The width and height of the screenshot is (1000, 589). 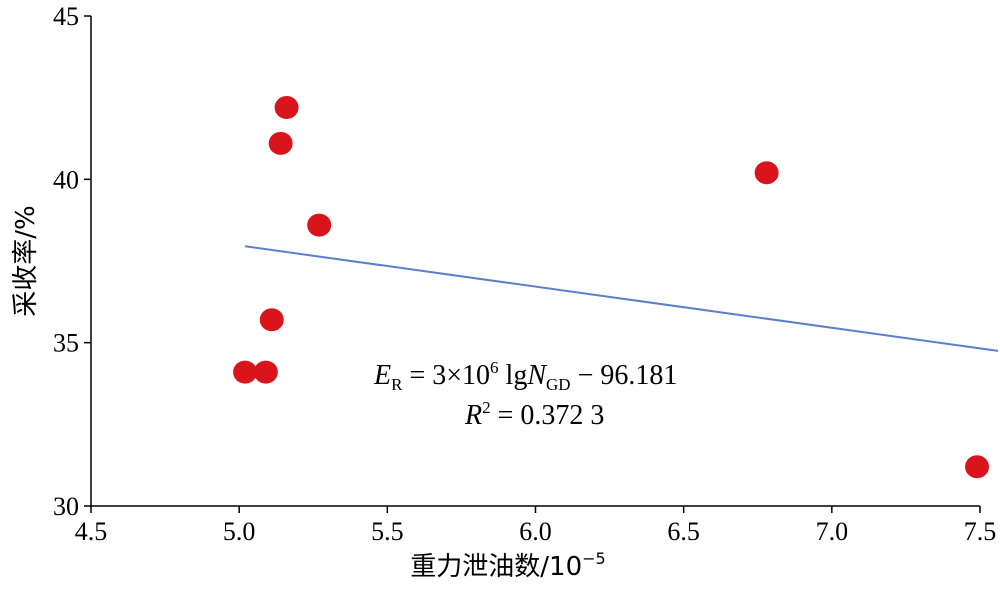 What do you see at coordinates (91, 531) in the screenshot?
I see `x-tick-label: 4.5` at bounding box center [91, 531].